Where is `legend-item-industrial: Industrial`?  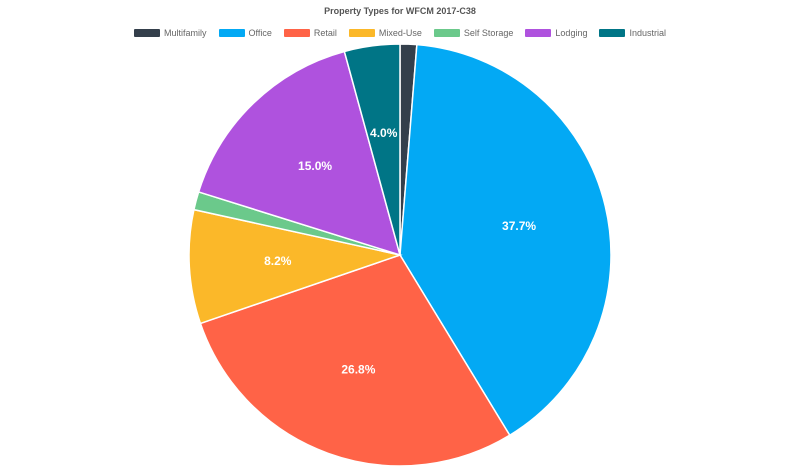
legend-item-industrial: Industrial is located at coordinates (632, 33).